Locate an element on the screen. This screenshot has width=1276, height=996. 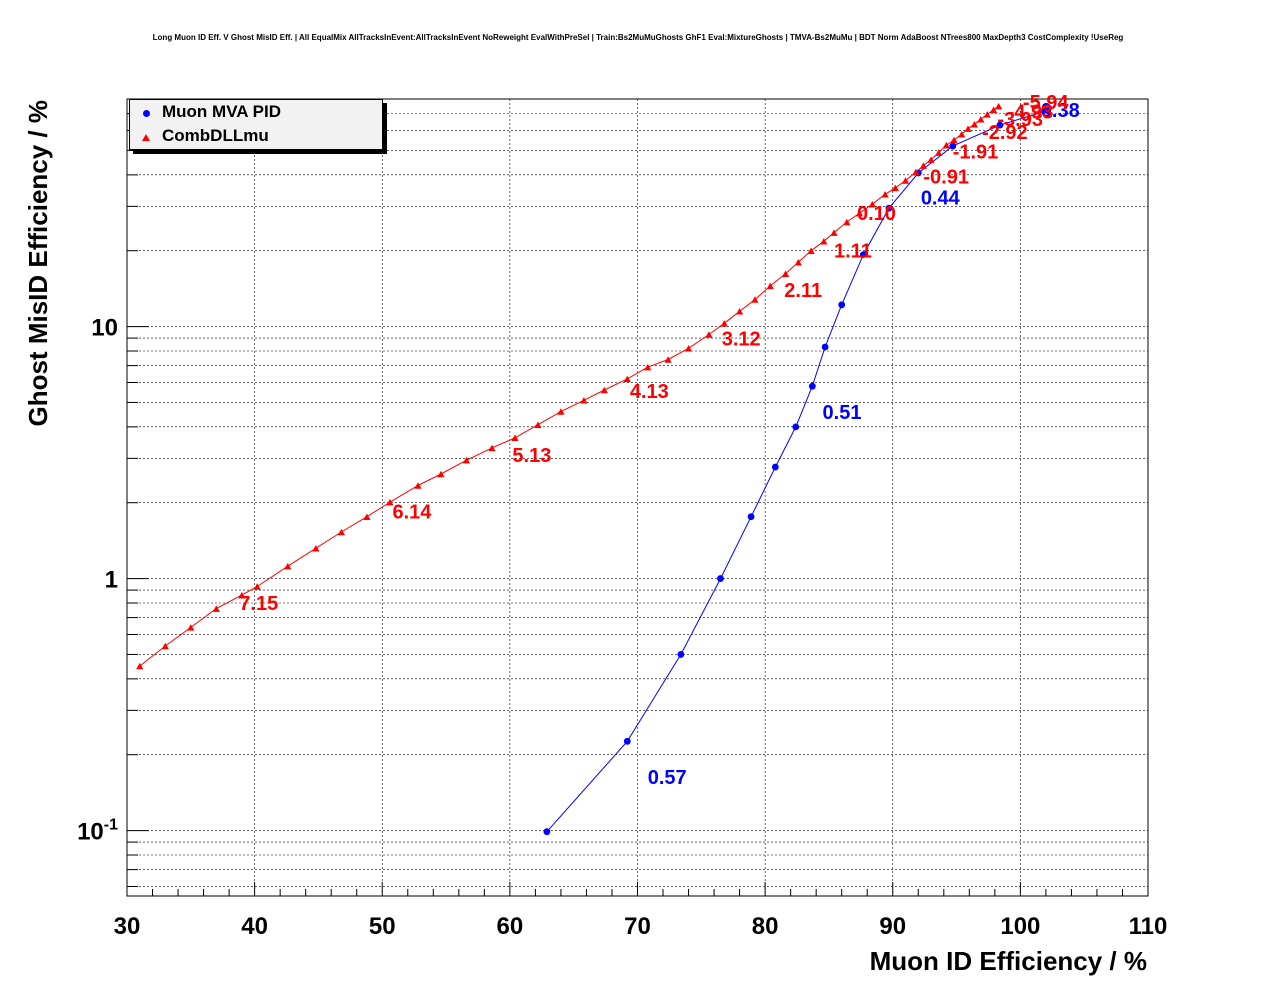
x-tick-labels: 30 40 50 60 70 80 90 100 110 is located at coordinates (641, 926).